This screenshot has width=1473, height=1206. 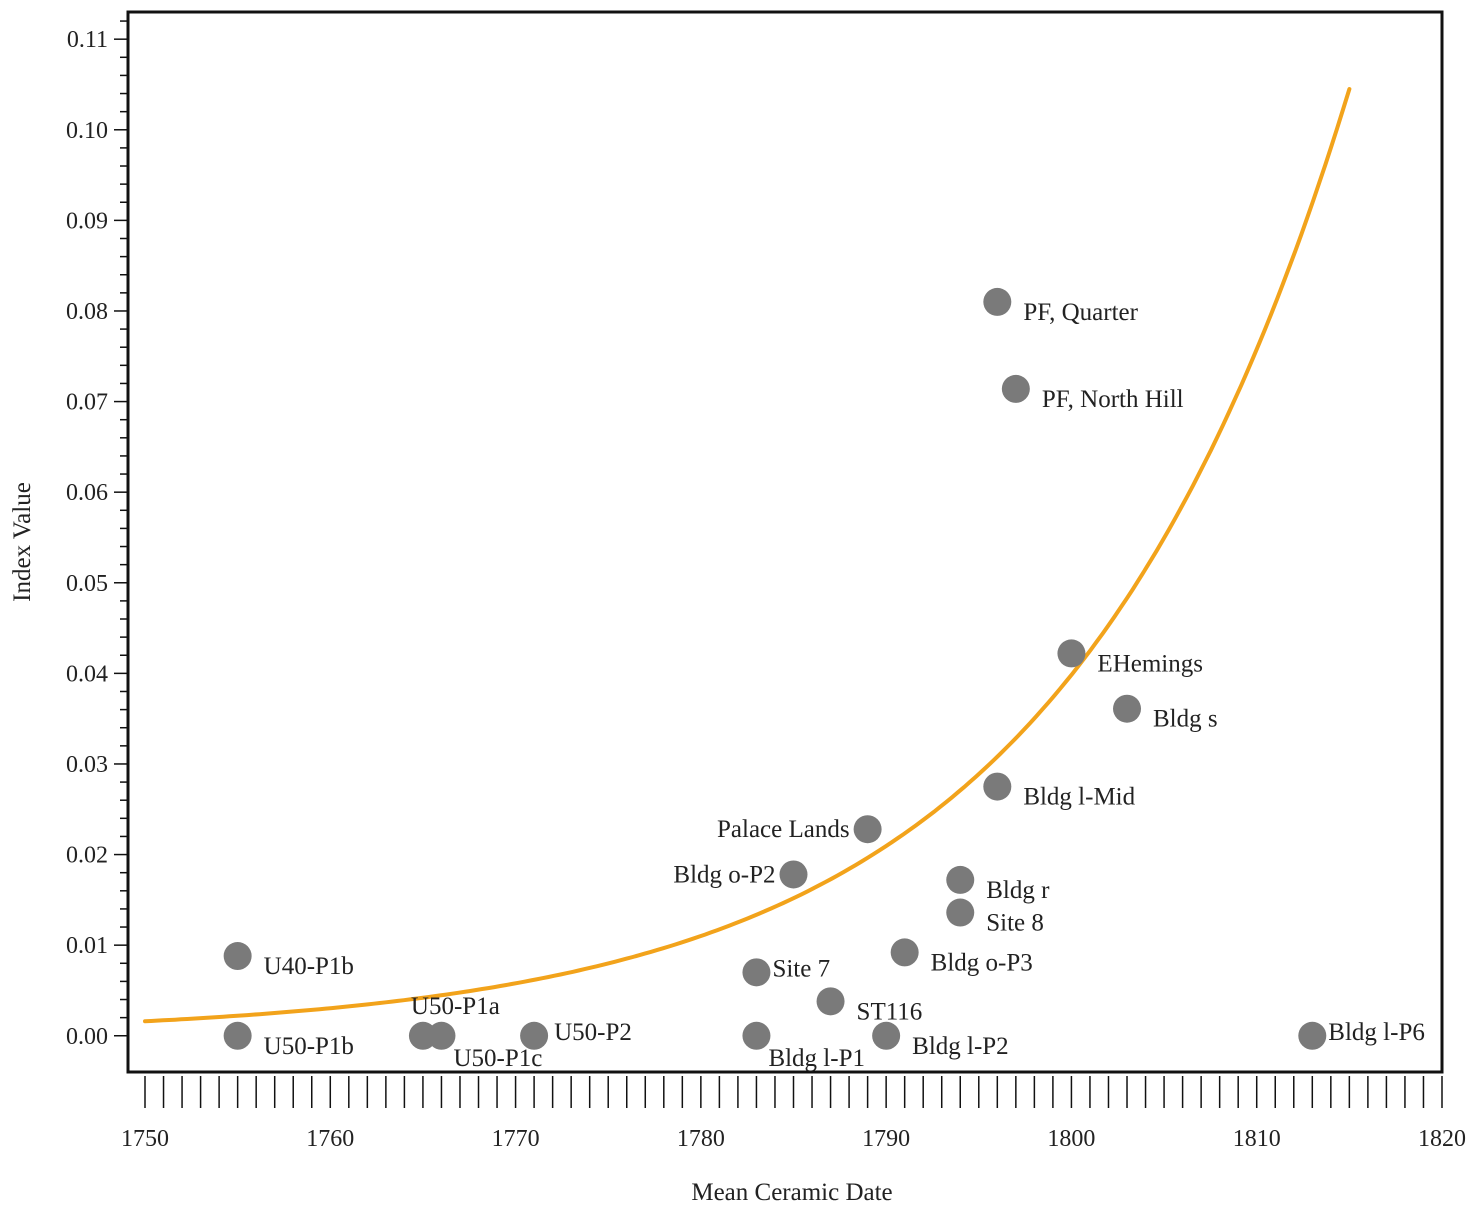 What do you see at coordinates (87, 131) in the screenshot?
I see `y-tick-label: 0.10` at bounding box center [87, 131].